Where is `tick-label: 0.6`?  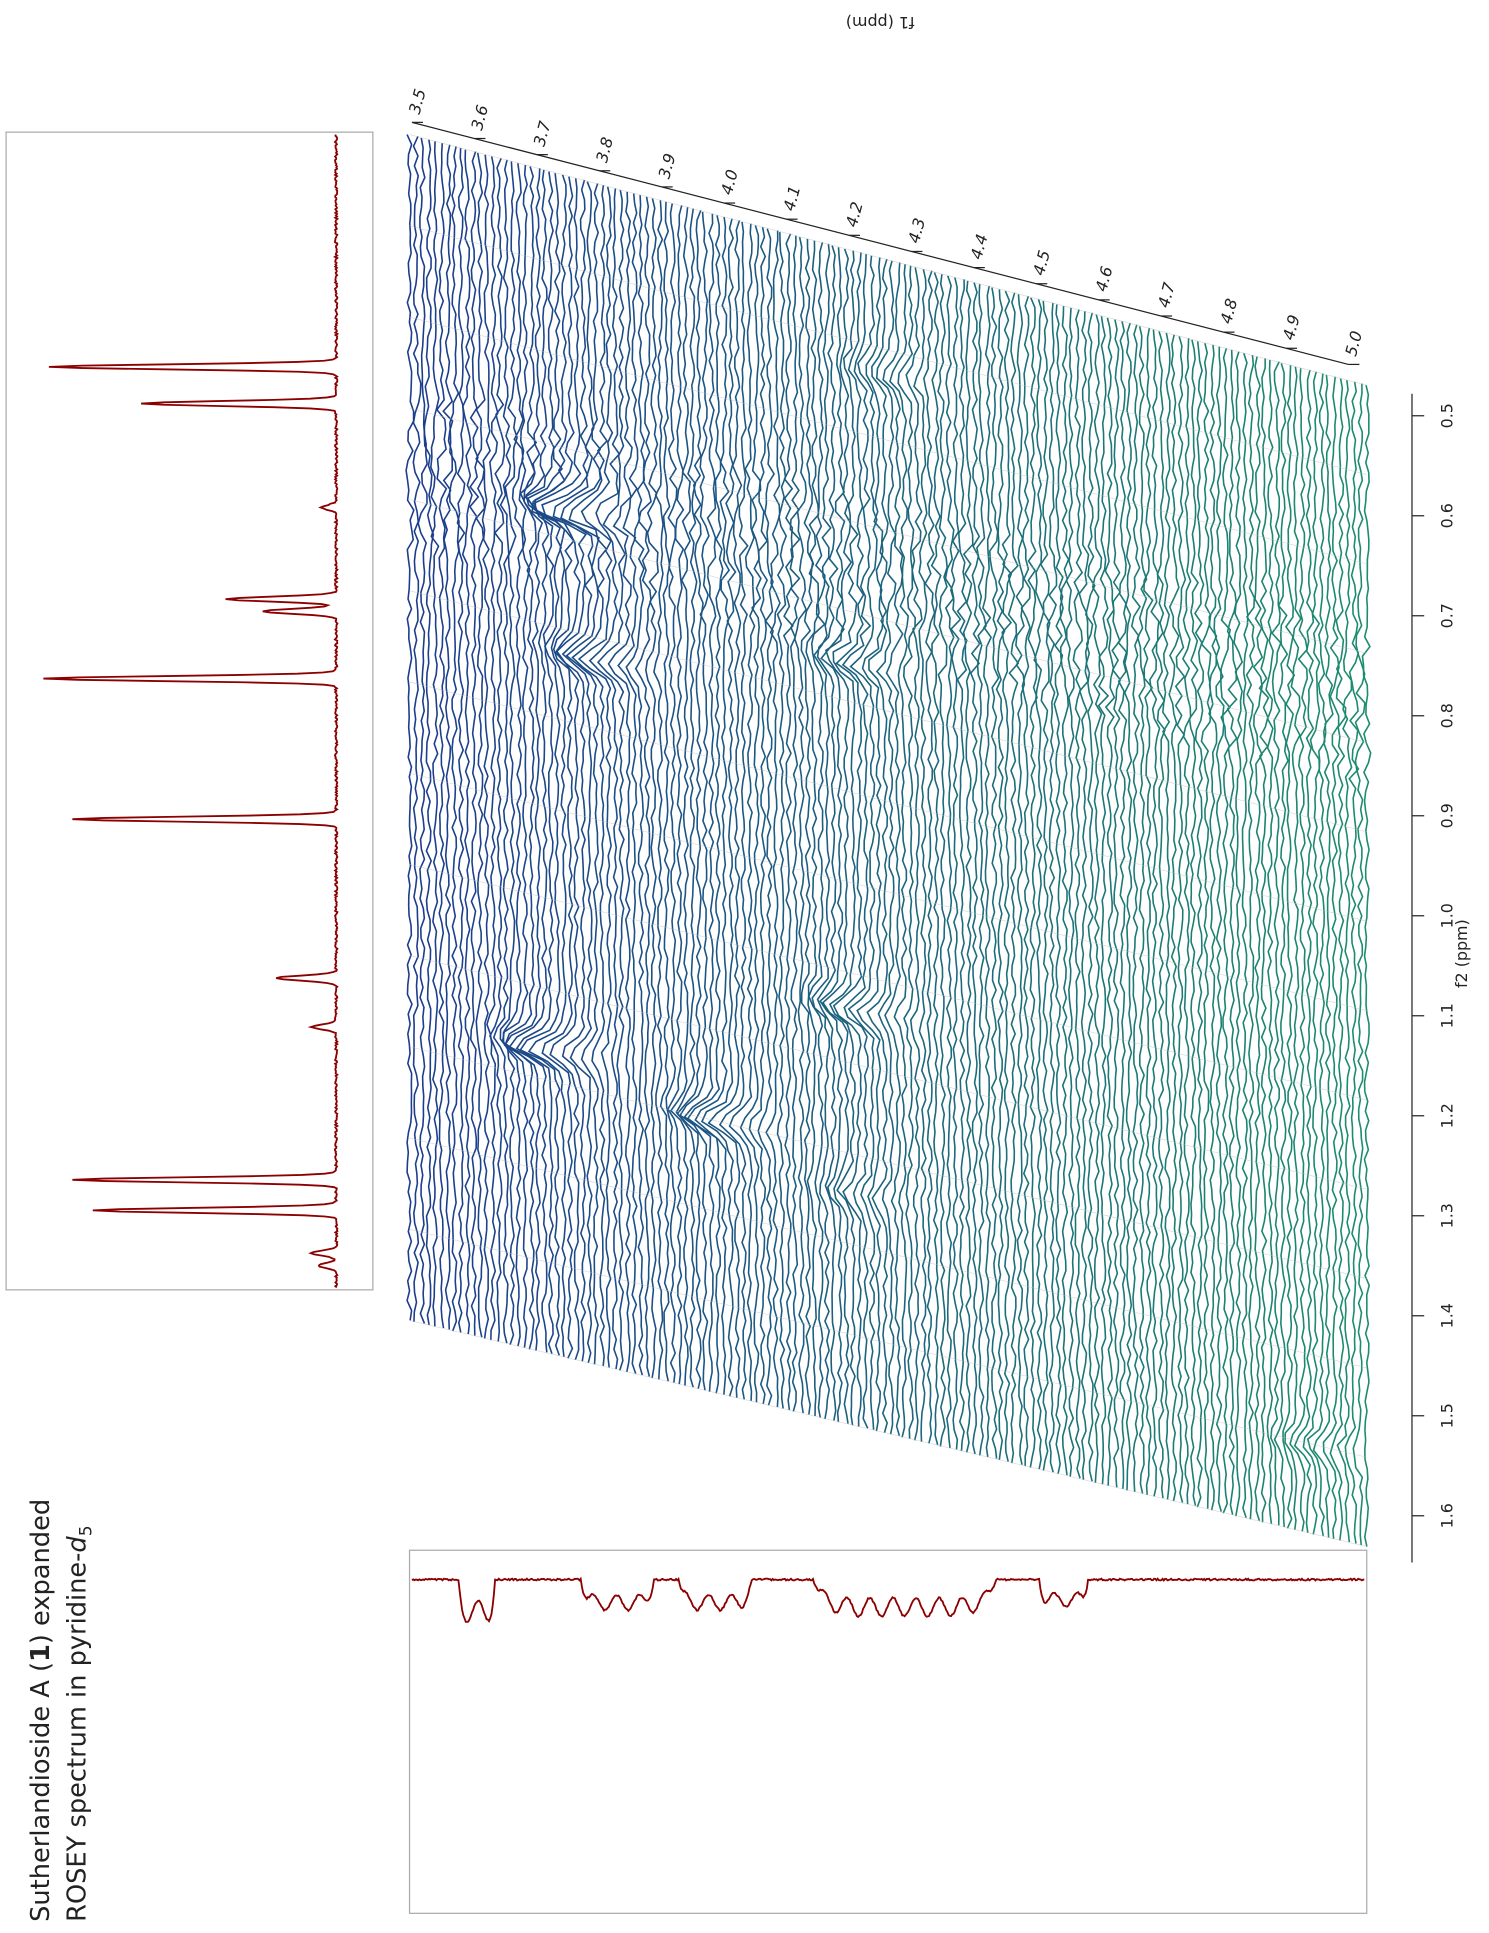
tick-label: 0.6 is located at coordinates (1446, 515).